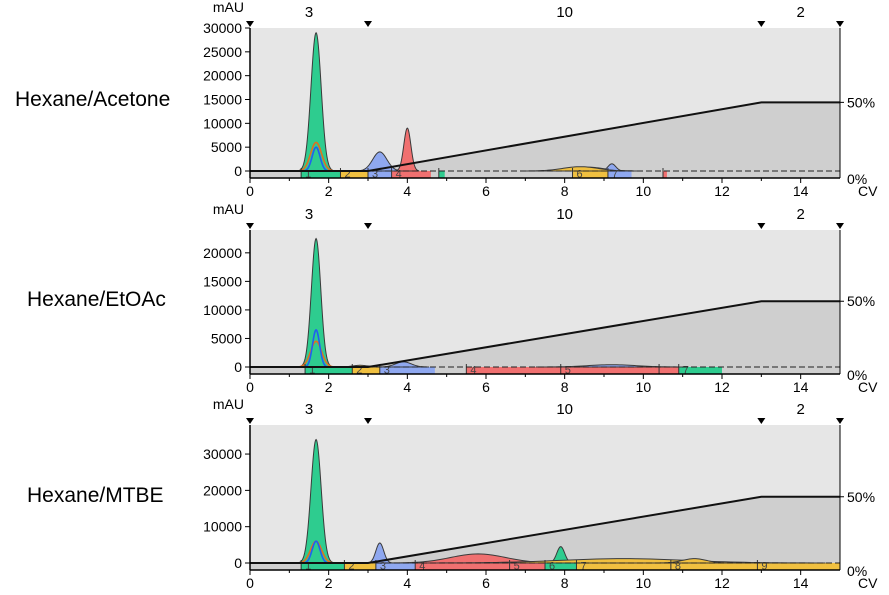 This screenshot has width=889, height=595. What do you see at coordinates (644, 583) in the screenshot?
I see `x-tick-label: 10` at bounding box center [644, 583].